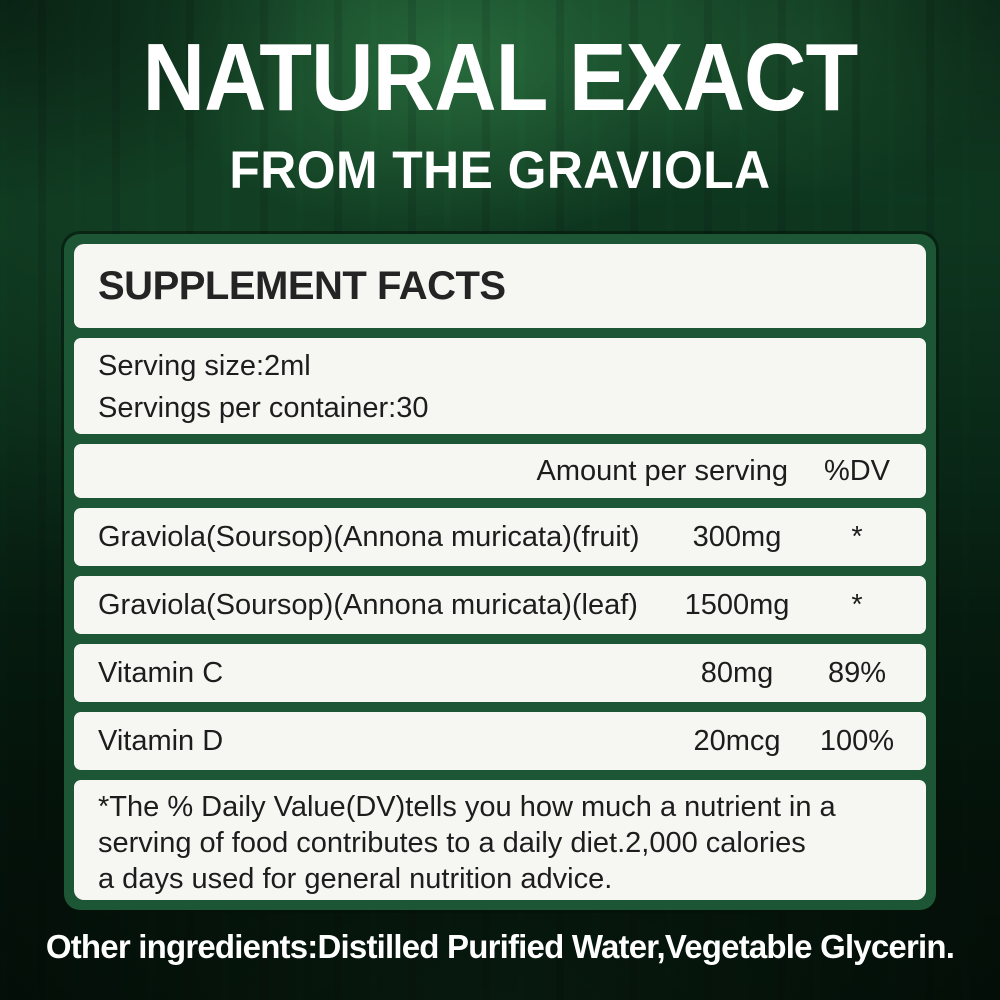 The image size is (1000, 1000). Describe the element at coordinates (857, 470) in the screenshot. I see `column-header-dv: %DV` at that location.